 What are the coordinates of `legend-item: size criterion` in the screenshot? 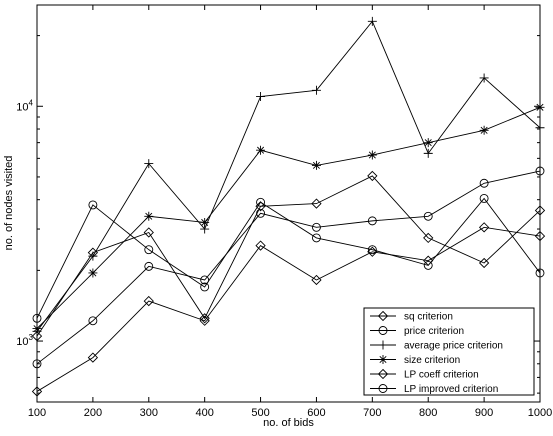 It's located at (415, 360).